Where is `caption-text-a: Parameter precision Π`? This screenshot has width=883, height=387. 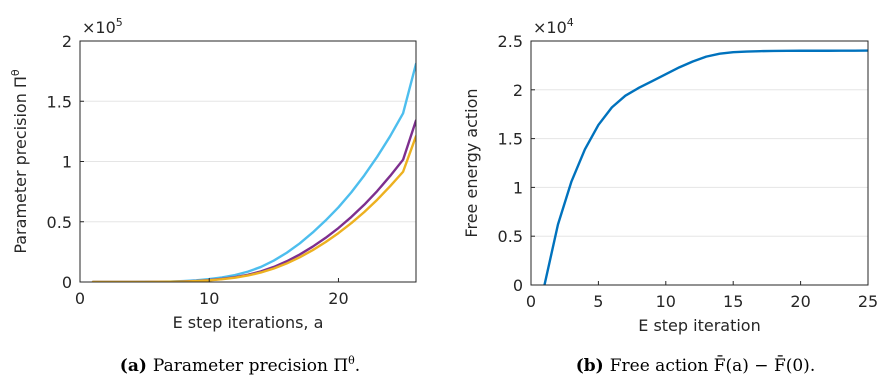 caption-text-a: Parameter precision Π is located at coordinates (250, 366).